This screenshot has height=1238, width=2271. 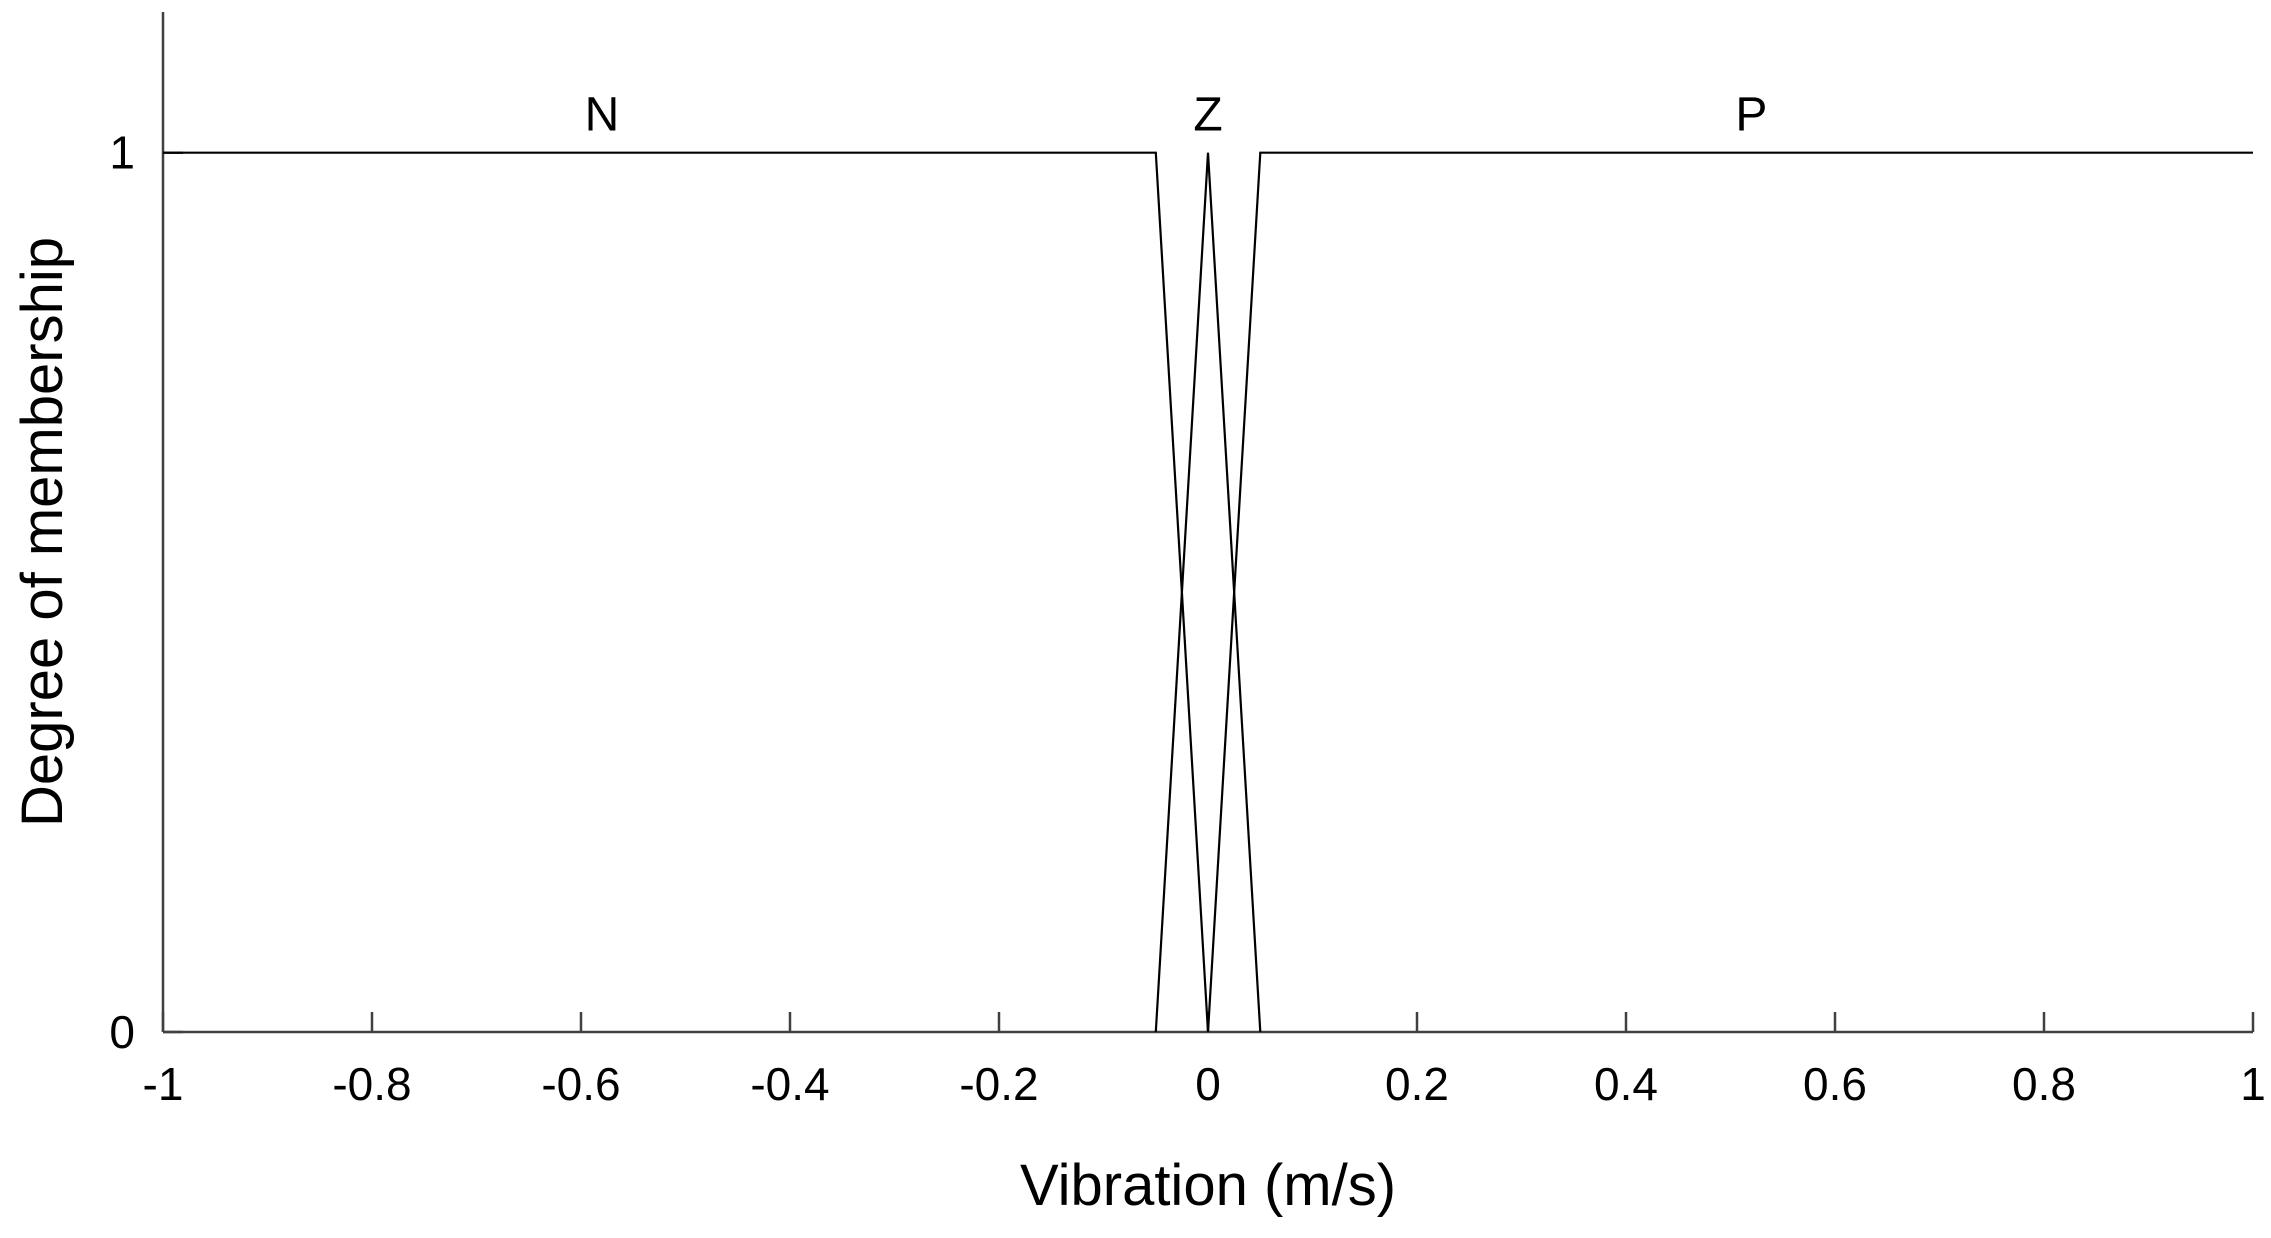 I want to click on series-line-z, so click(x=1208, y=592).